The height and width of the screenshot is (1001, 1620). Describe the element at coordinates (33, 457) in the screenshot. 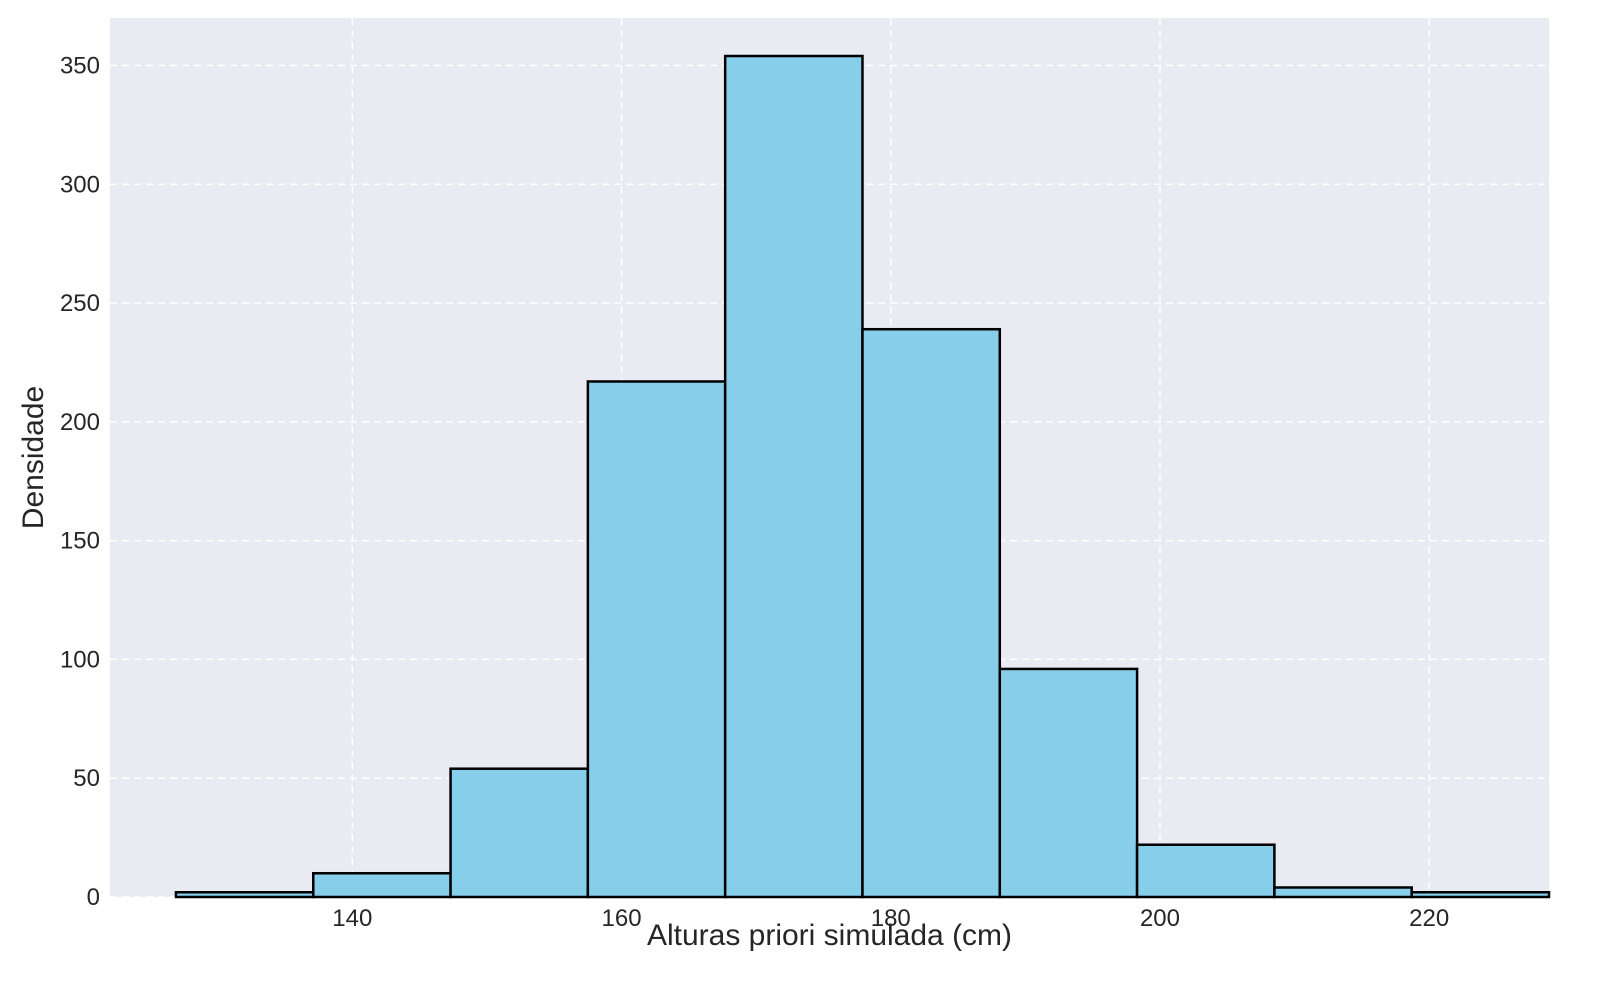

I see `y-axis-label: Densidade` at that location.